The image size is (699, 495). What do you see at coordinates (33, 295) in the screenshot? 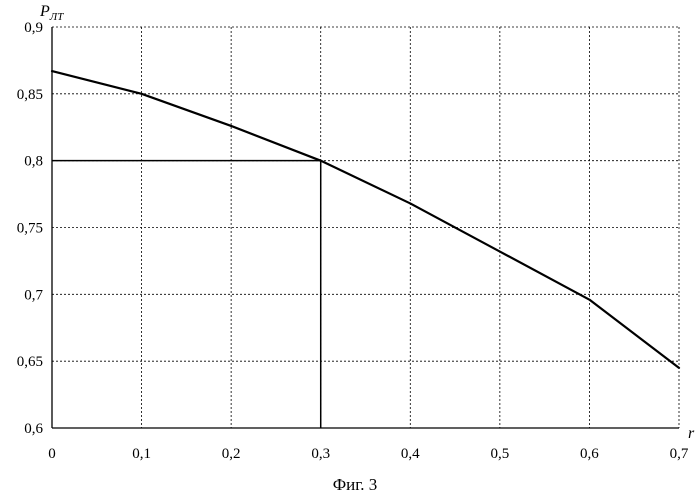
I see `y-tick-label: 0,7` at bounding box center [33, 295].